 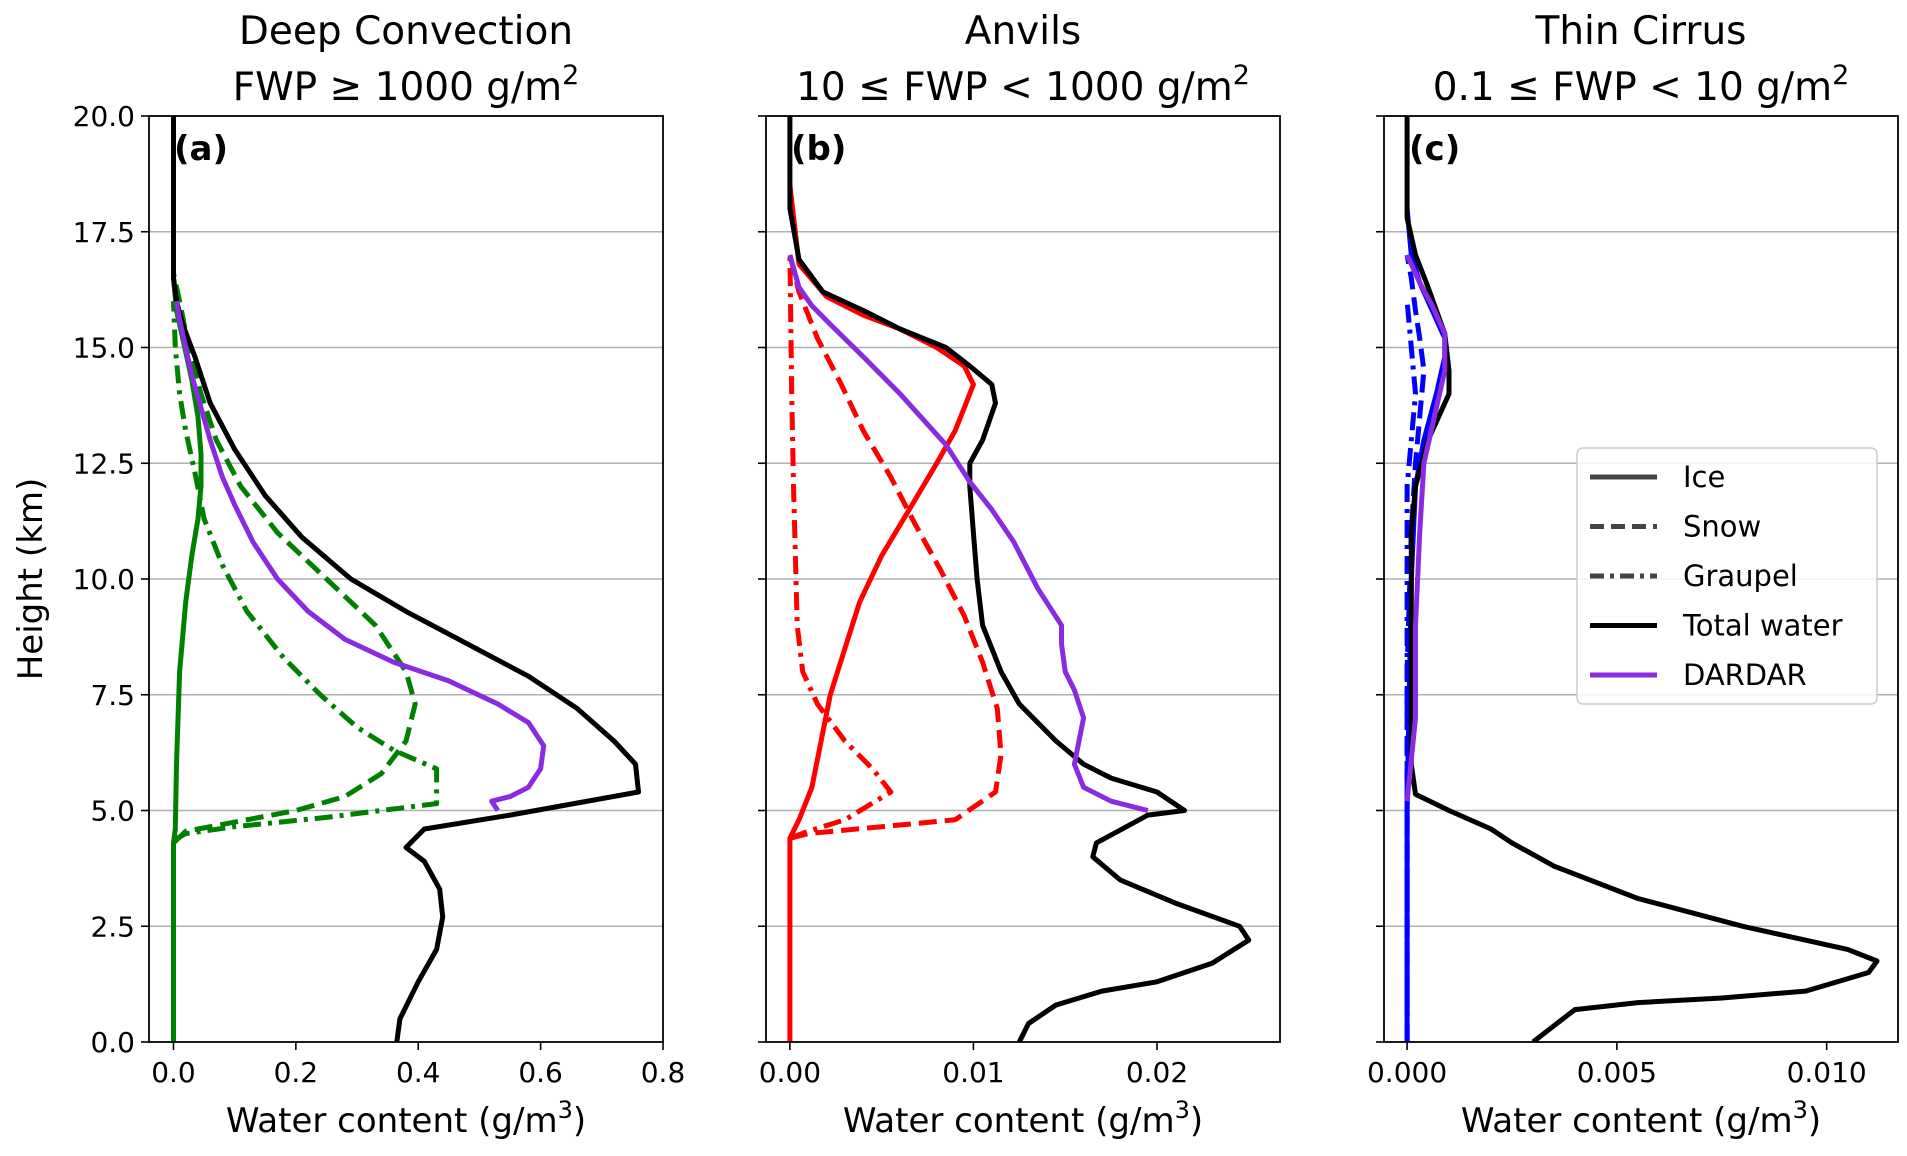 I want to click on y-tick-label: 10.0, so click(x=104, y=579).